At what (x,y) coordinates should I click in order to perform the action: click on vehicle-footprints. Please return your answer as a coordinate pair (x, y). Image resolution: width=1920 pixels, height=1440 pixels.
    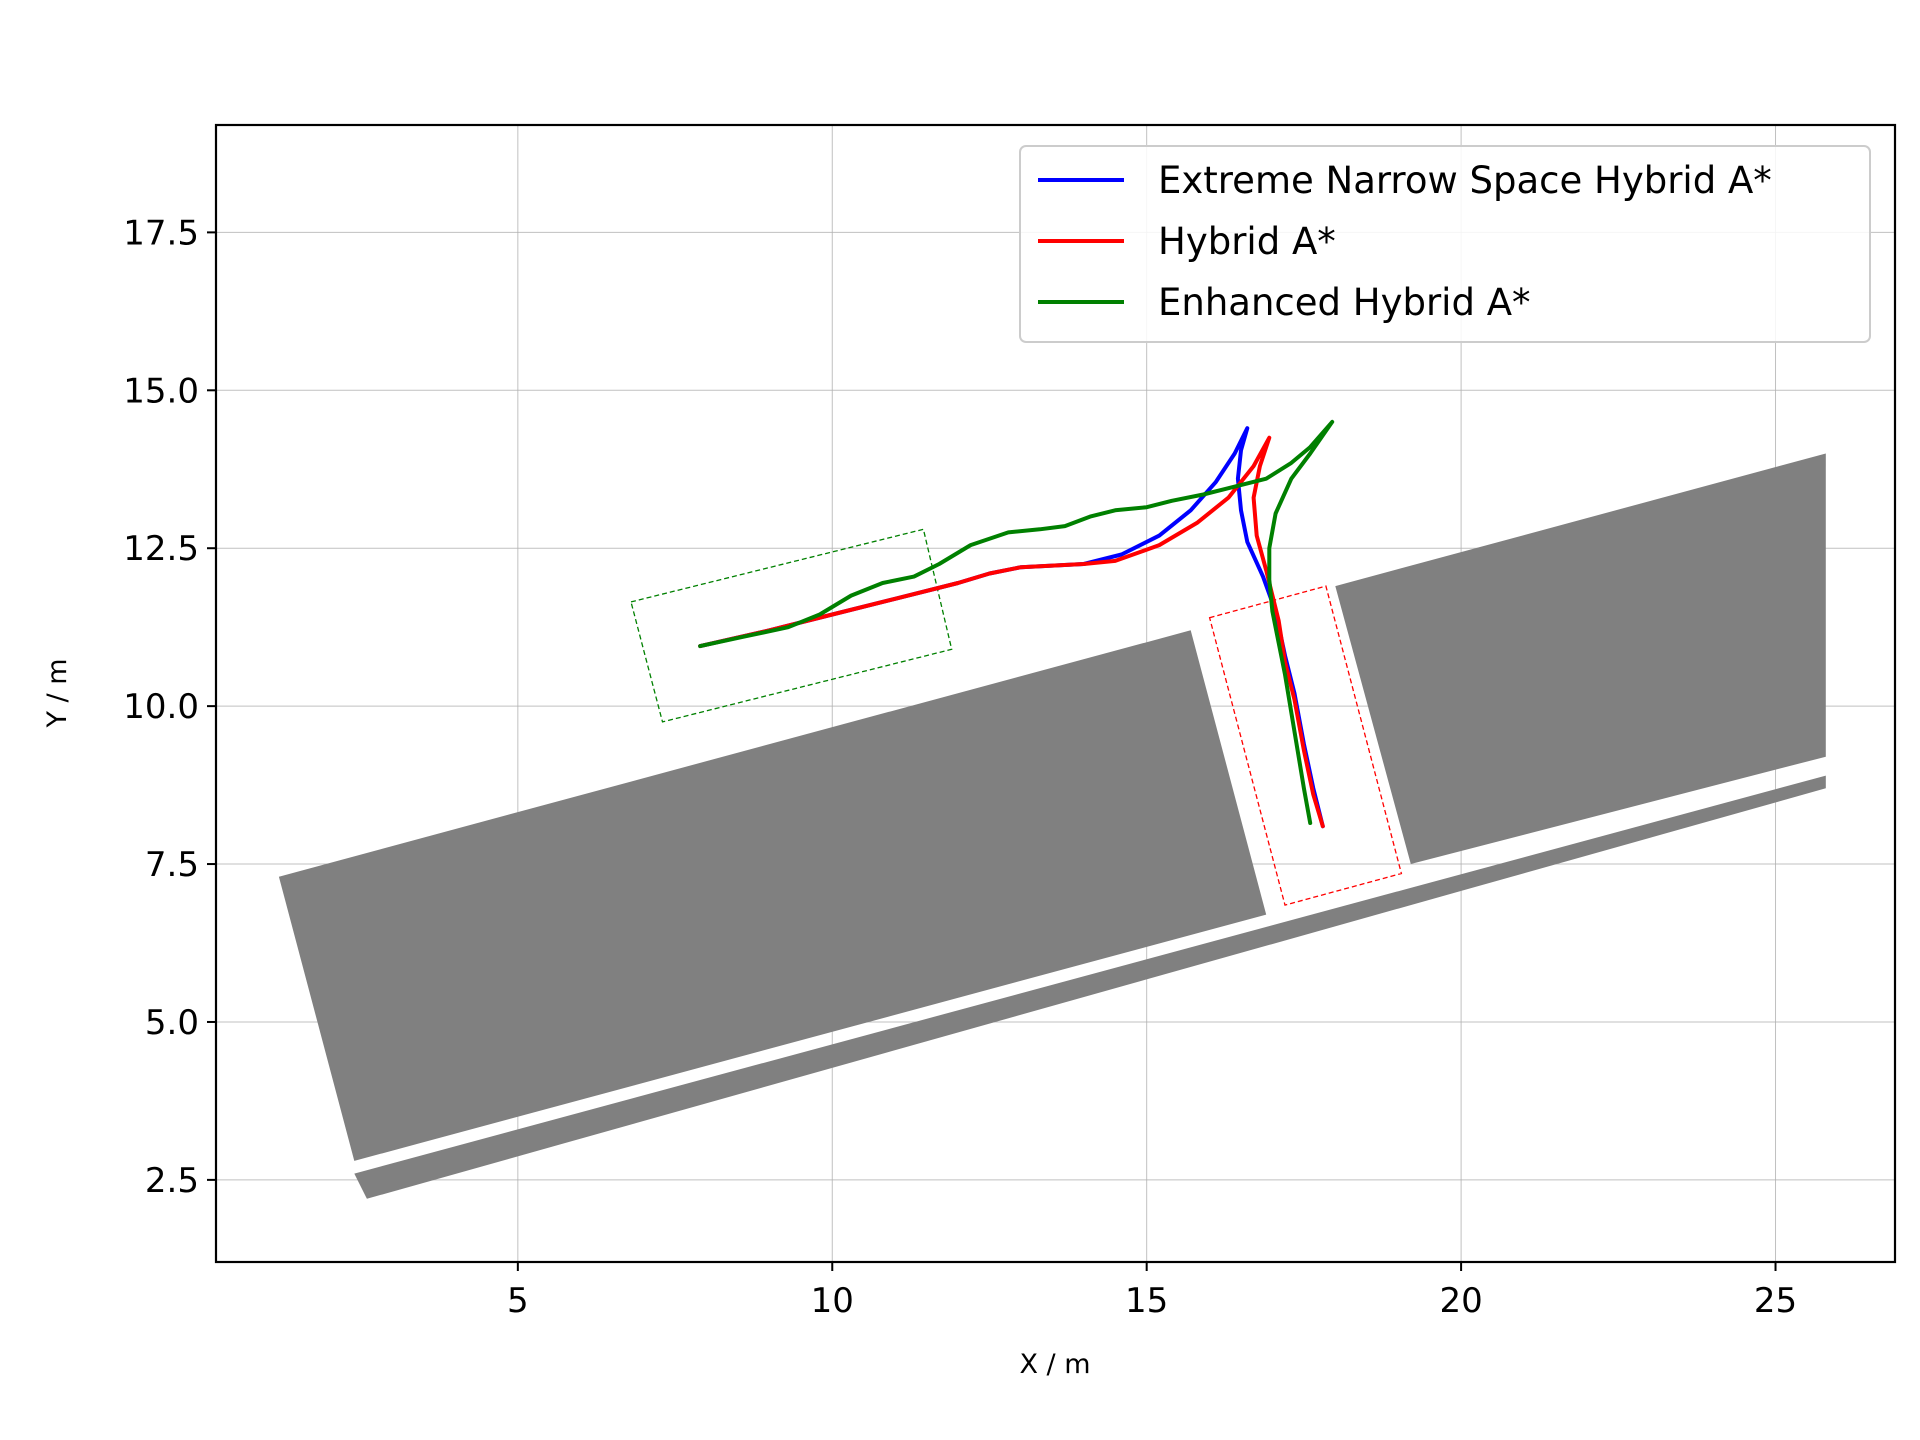
    Looking at the image, I should click on (1016, 717).